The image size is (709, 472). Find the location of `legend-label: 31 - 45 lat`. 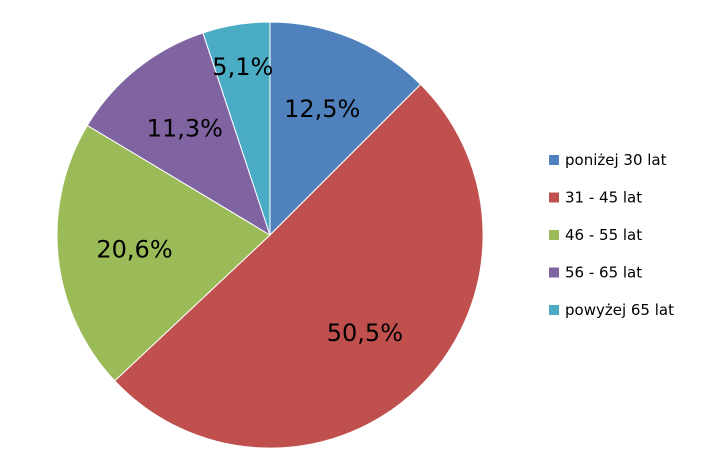

legend-label: 31 - 45 lat is located at coordinates (603, 198).